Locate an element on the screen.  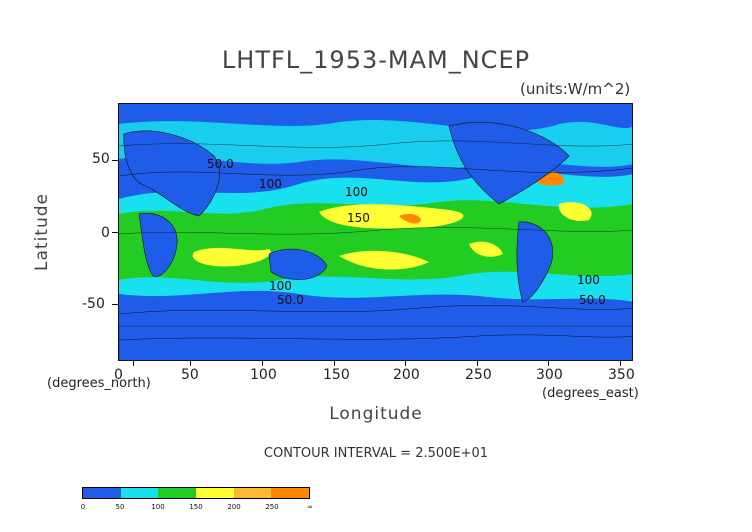
south-pacific-high-flux is located at coordinates (384, 260).